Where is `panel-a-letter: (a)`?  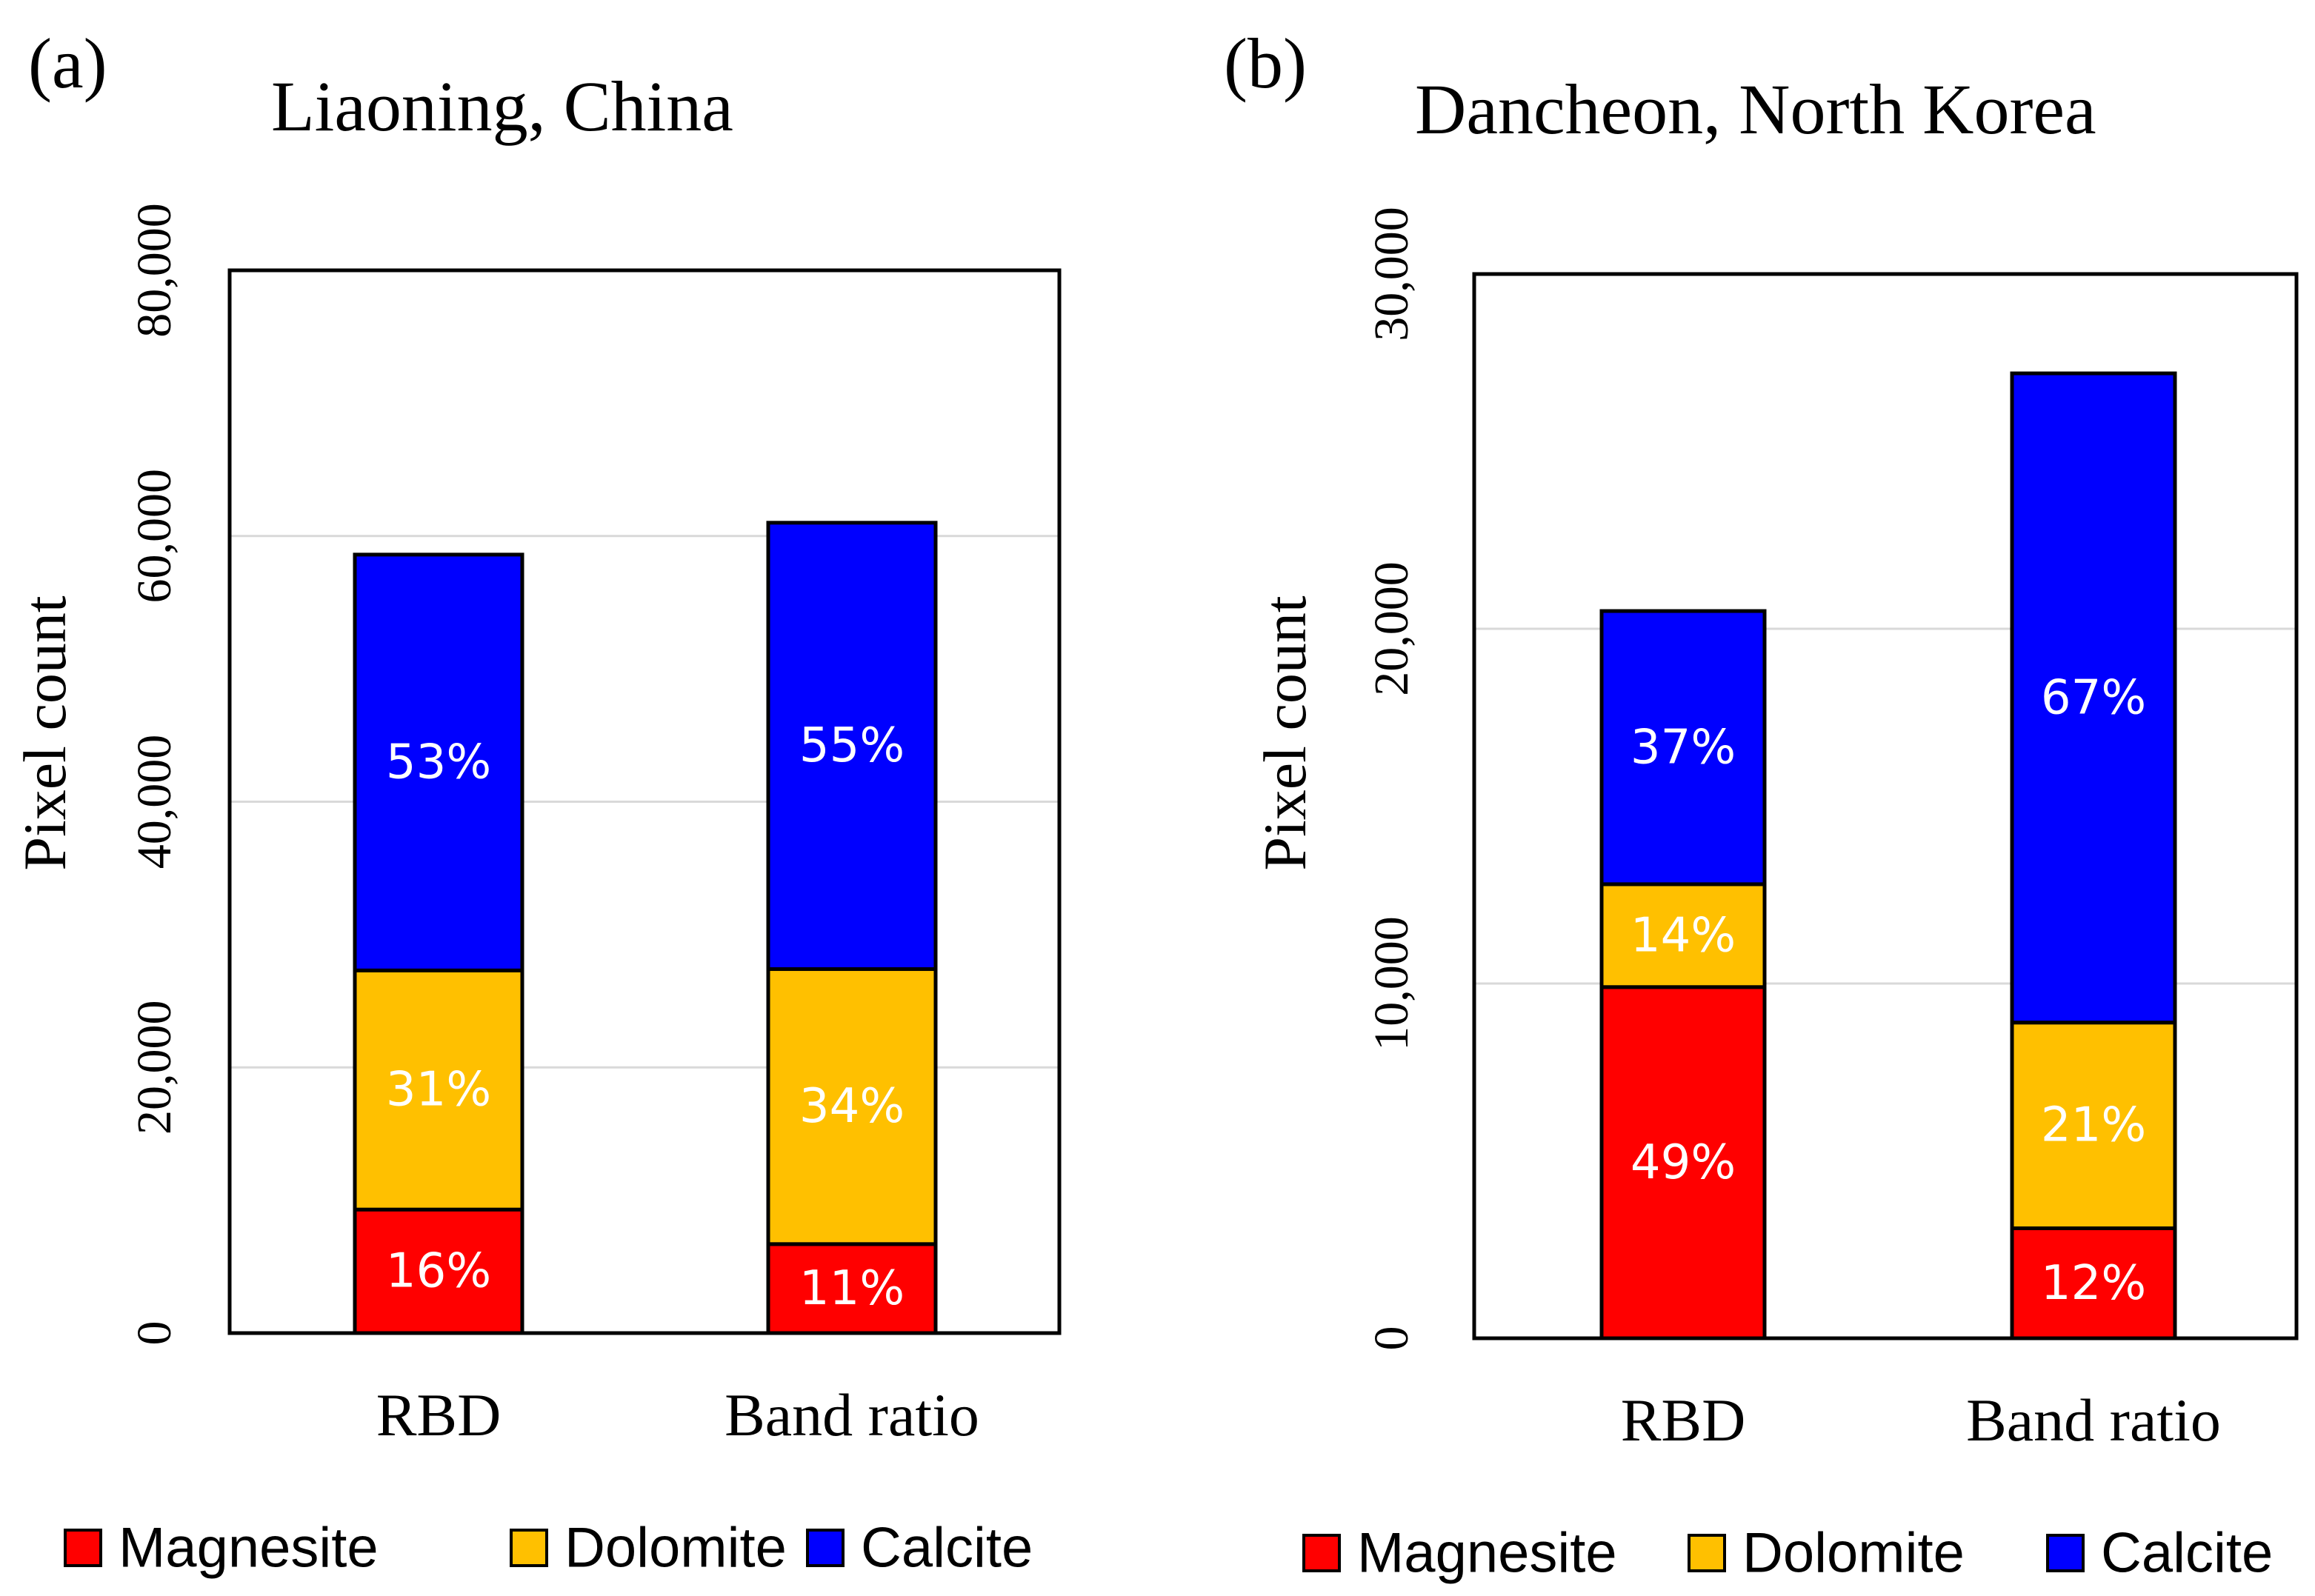 panel-a-letter: (a) is located at coordinates (67, 63).